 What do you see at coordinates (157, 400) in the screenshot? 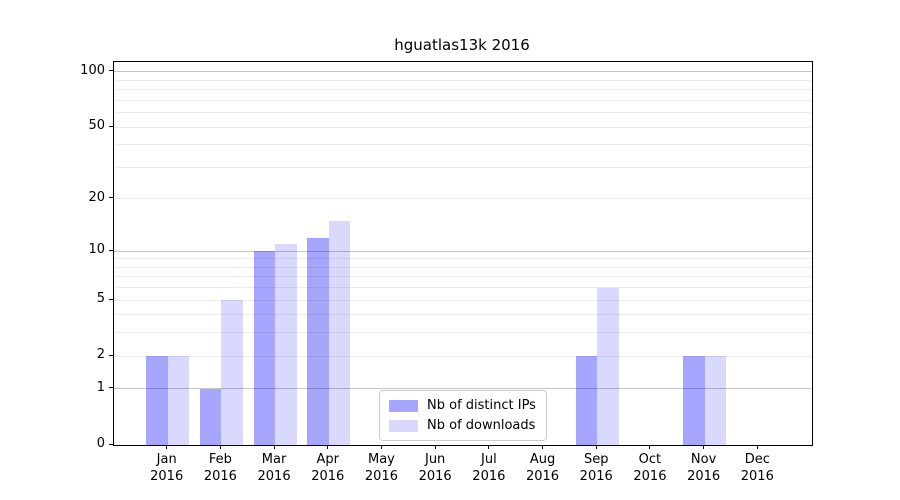
I see `bar-jan-distinct-ips` at bounding box center [157, 400].